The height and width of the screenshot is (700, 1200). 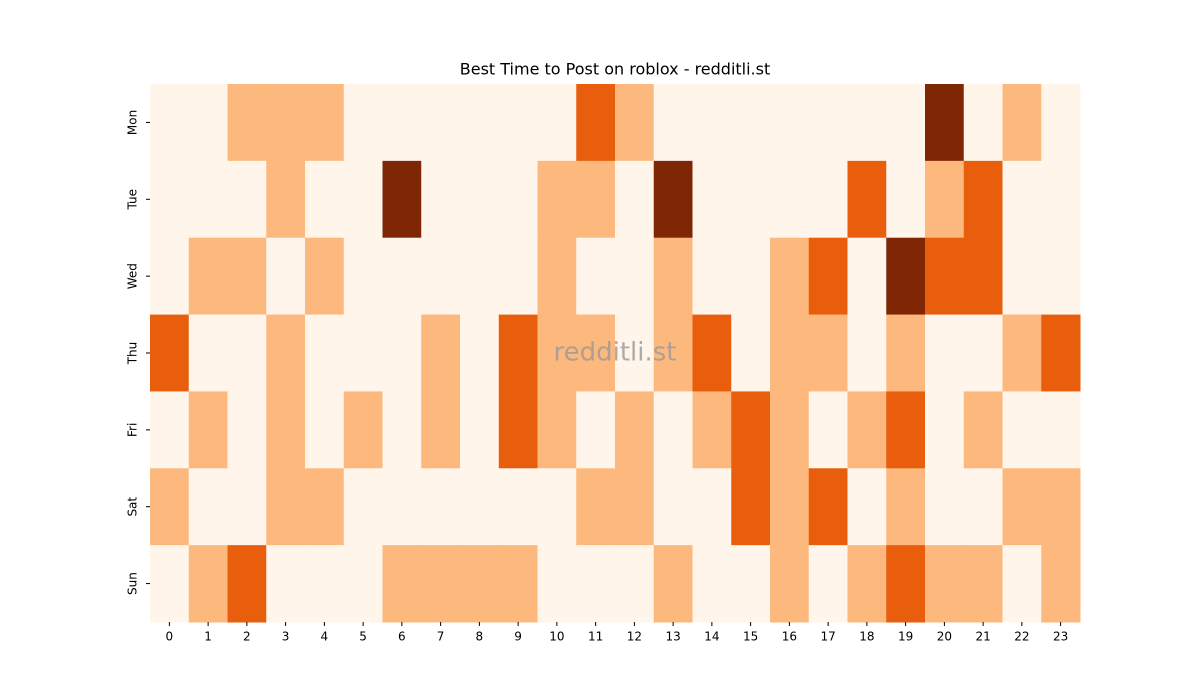 What do you see at coordinates (789, 637) in the screenshot?
I see `x-tick-label: 16` at bounding box center [789, 637].